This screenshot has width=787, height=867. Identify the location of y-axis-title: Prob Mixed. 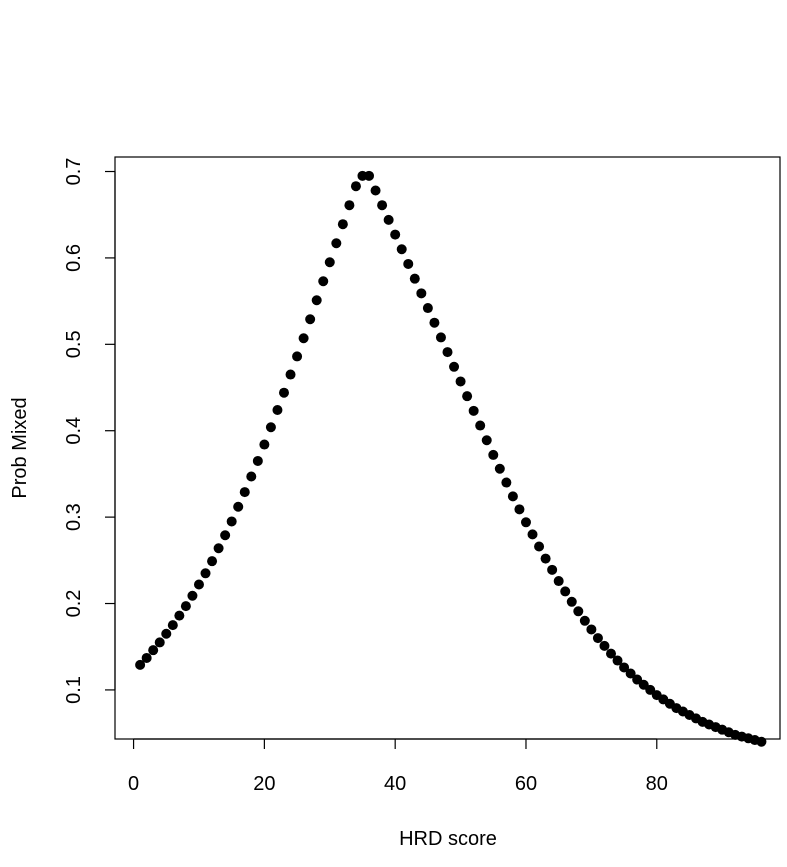
(20, 447).